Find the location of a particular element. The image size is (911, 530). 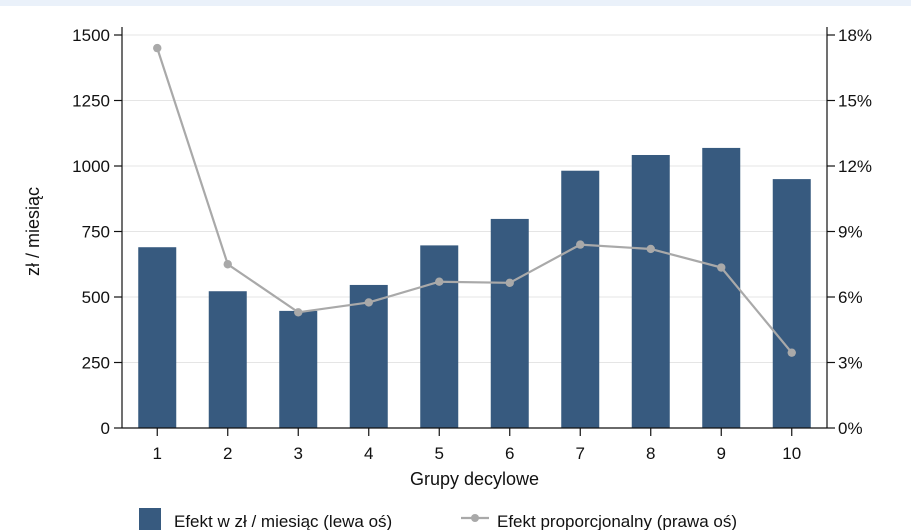

left-tick-label: 1250 is located at coordinates (91, 101).